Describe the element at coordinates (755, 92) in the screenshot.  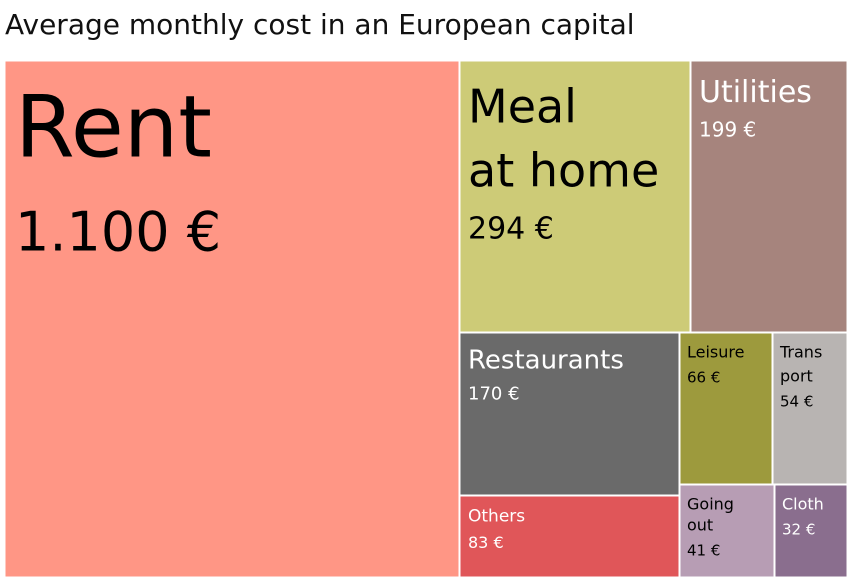
I see `tile-label-utilities: Utilities` at that location.